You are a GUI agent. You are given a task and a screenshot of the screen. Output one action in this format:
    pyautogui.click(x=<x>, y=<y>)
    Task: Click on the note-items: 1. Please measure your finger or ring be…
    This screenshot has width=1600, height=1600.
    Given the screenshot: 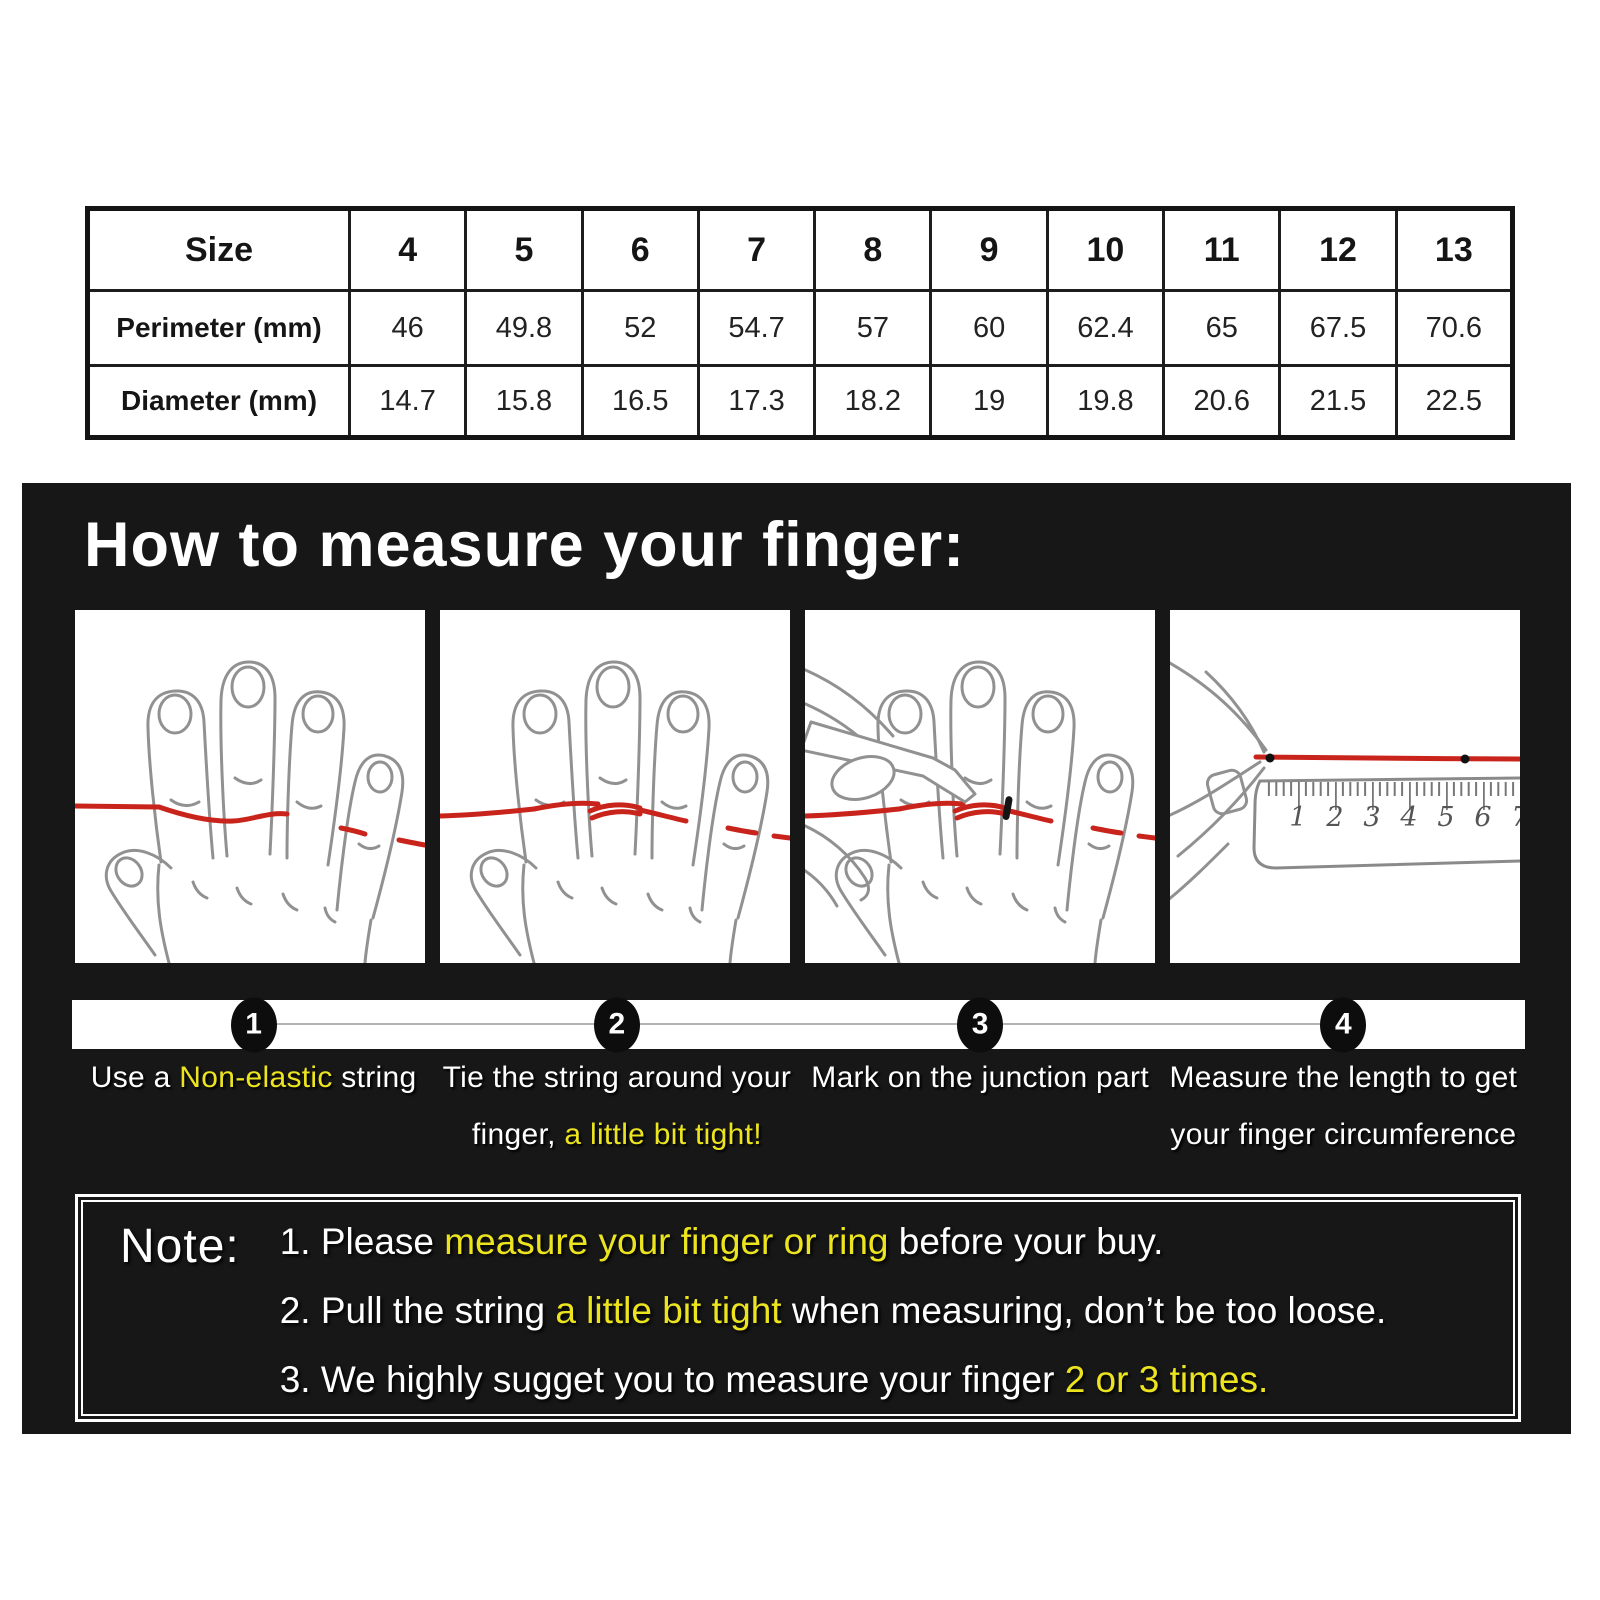 What is the action you would take?
    pyautogui.click(x=833, y=1310)
    